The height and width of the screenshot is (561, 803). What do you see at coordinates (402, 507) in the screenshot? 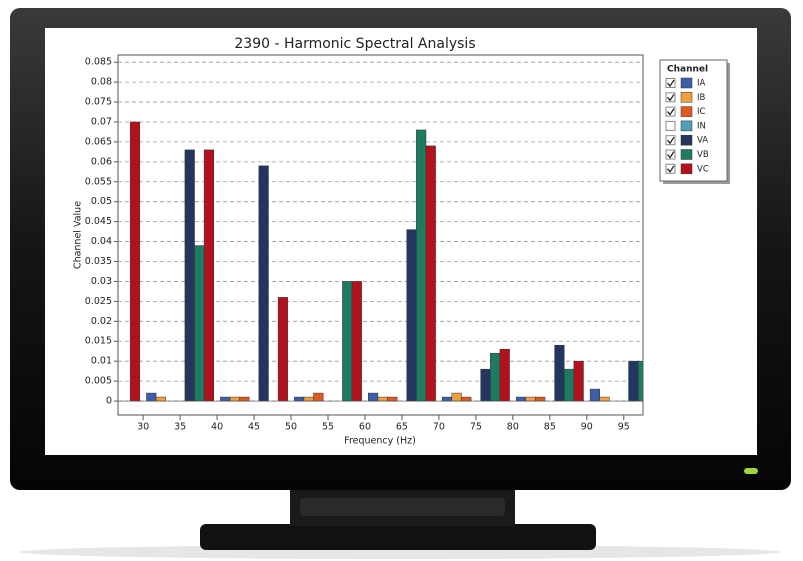
I see `stand-slot` at bounding box center [402, 507].